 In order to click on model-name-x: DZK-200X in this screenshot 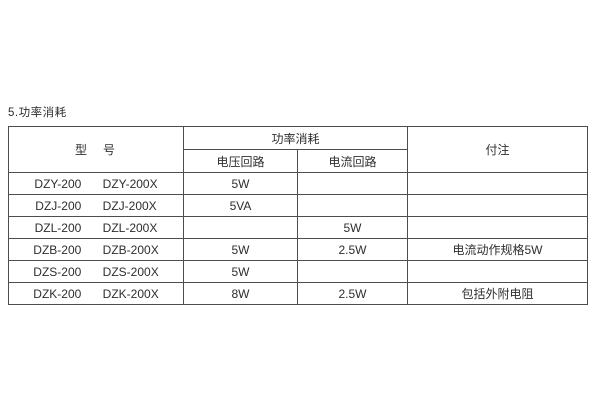, I will do `click(130, 293)`.